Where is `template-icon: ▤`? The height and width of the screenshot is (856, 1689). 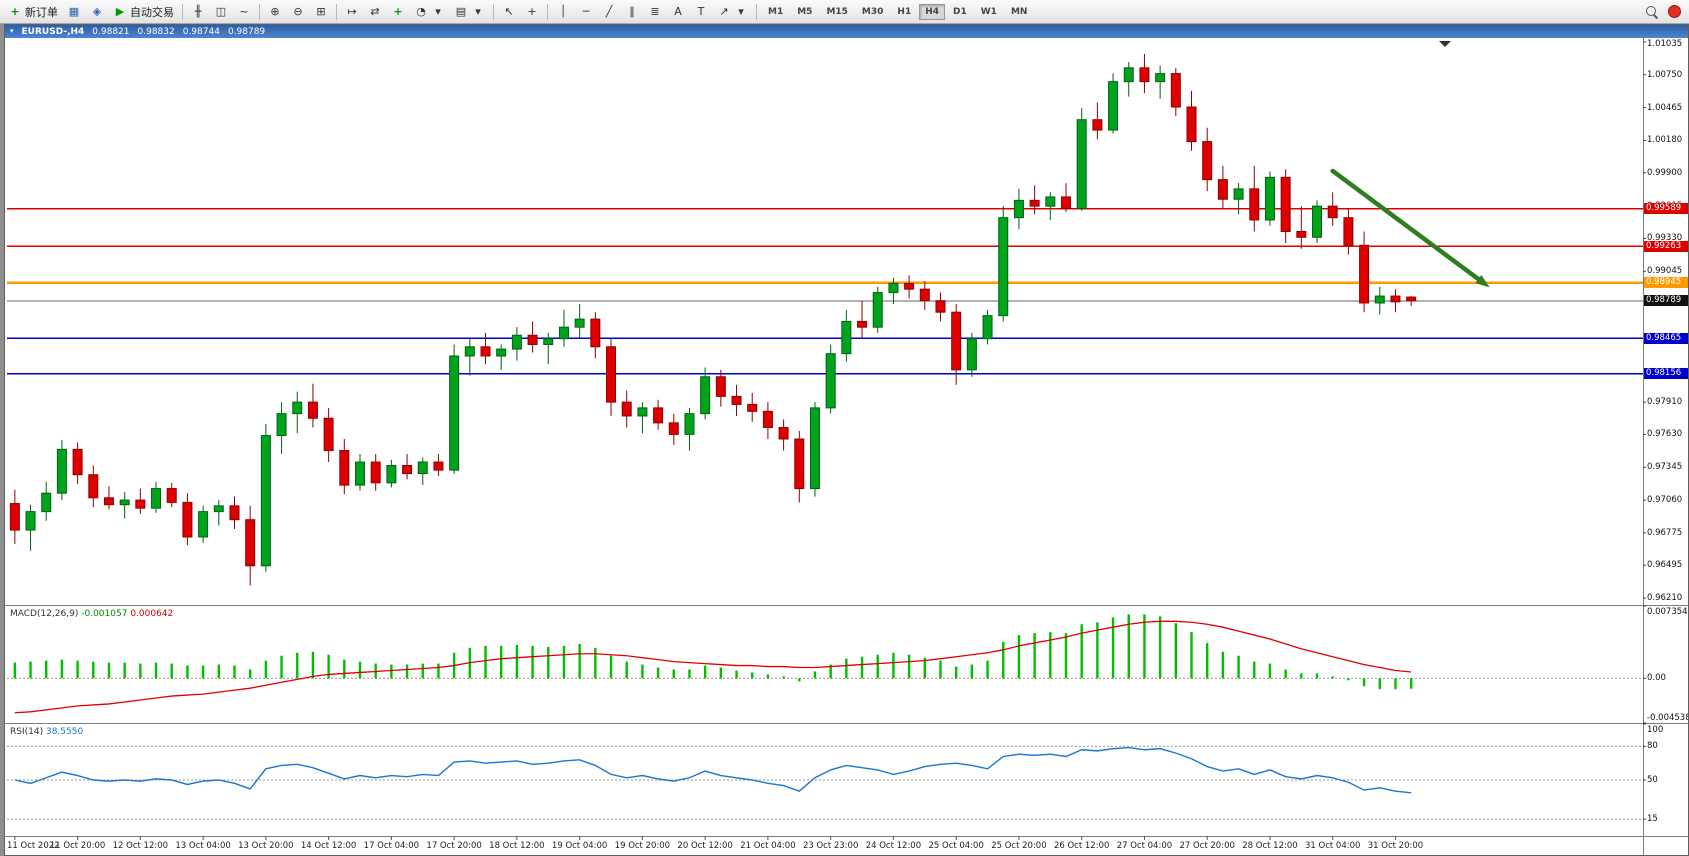
template-icon: ▤ is located at coordinates (461, 11).